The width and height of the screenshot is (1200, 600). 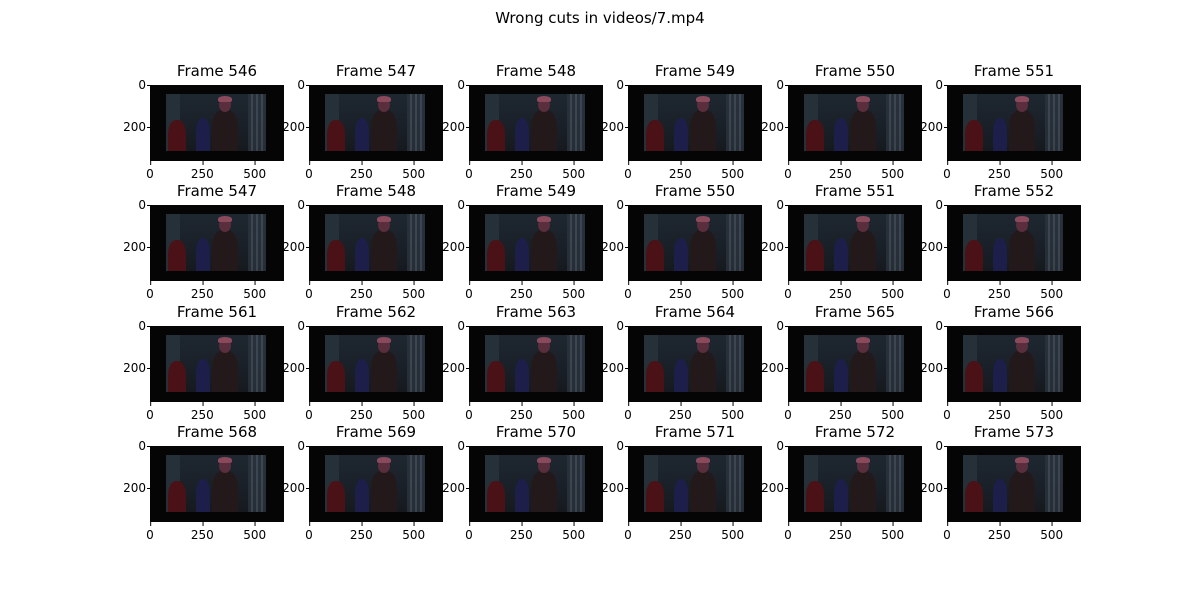 I want to click on frame-panel: Frame 550 0 200 0 250 500, so click(x=681, y=241).